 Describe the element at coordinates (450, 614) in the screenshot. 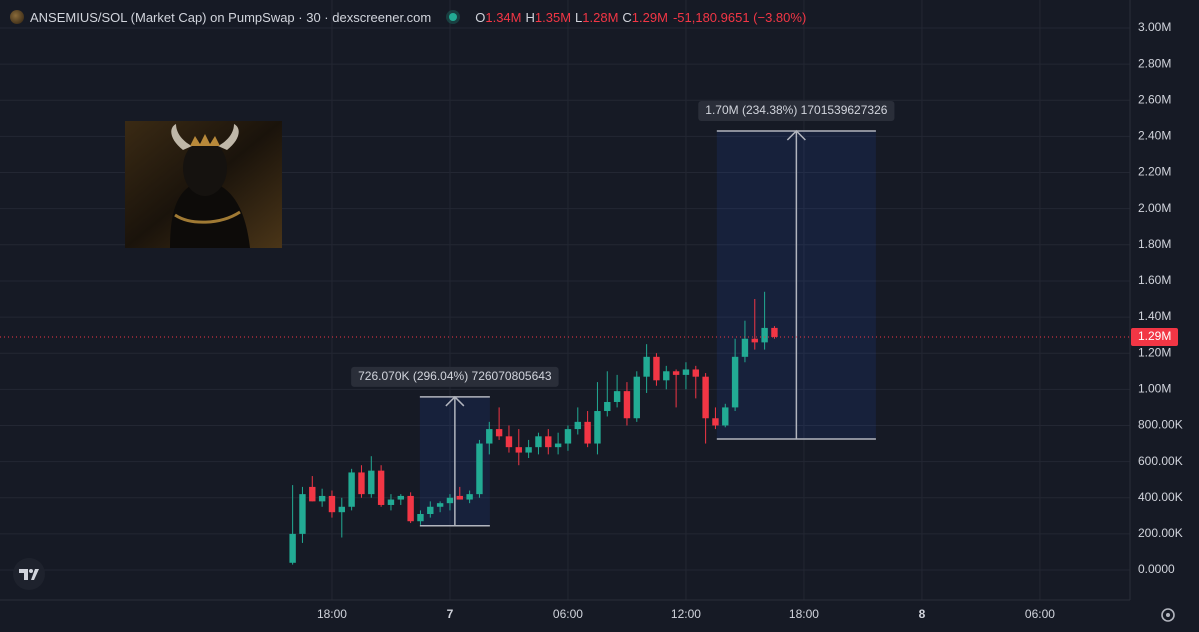

I see `x-tick-label: 7` at that location.